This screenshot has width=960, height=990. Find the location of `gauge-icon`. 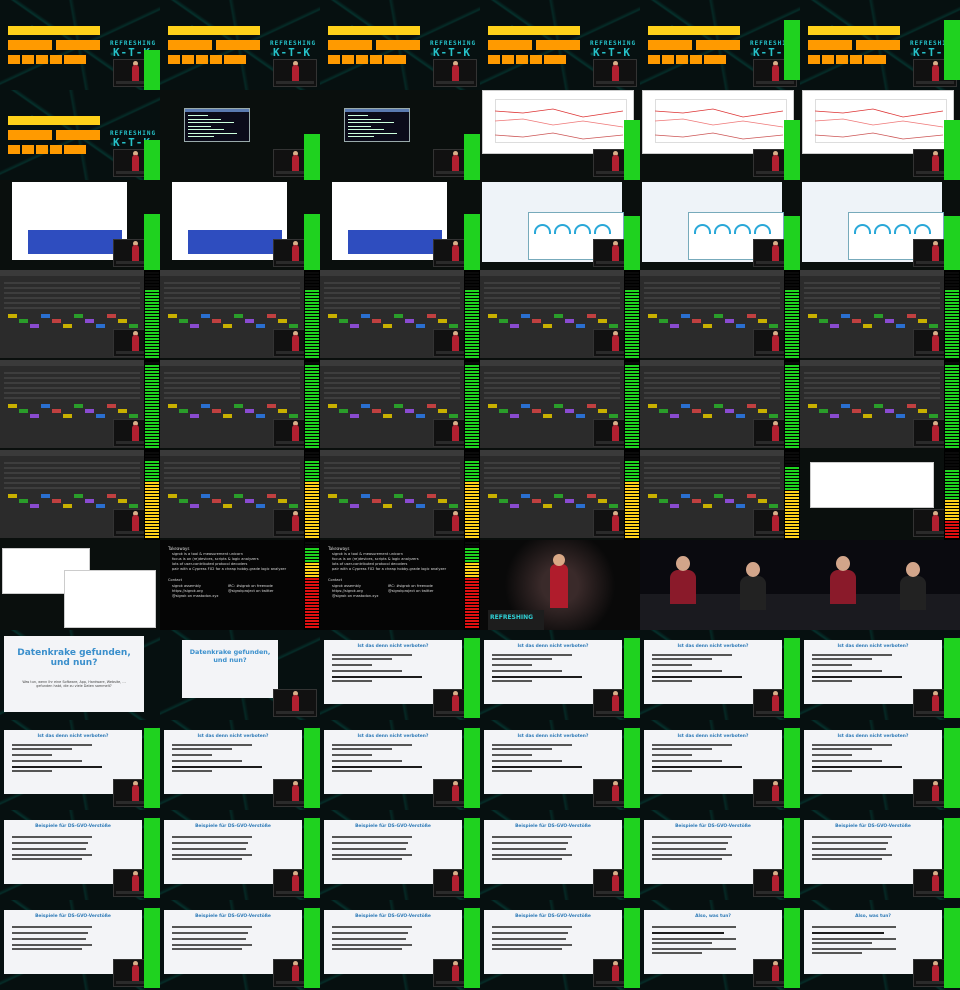

gauge-icon is located at coordinates (882, 229).